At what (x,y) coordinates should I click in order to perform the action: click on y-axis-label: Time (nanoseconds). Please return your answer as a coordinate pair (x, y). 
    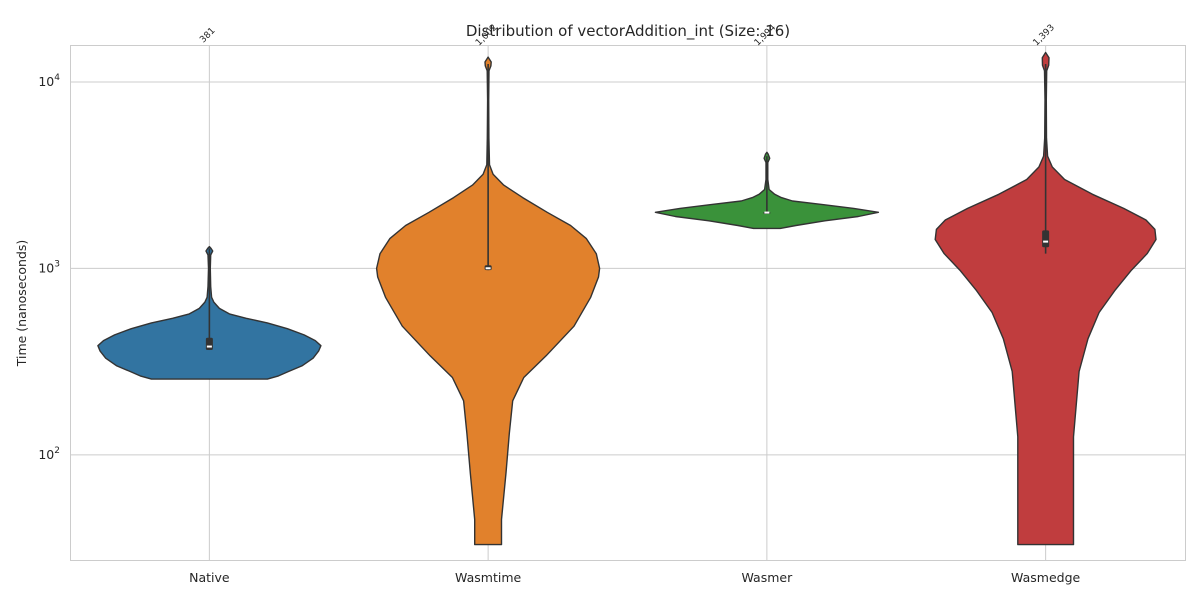
    Looking at the image, I should click on (21, 304).